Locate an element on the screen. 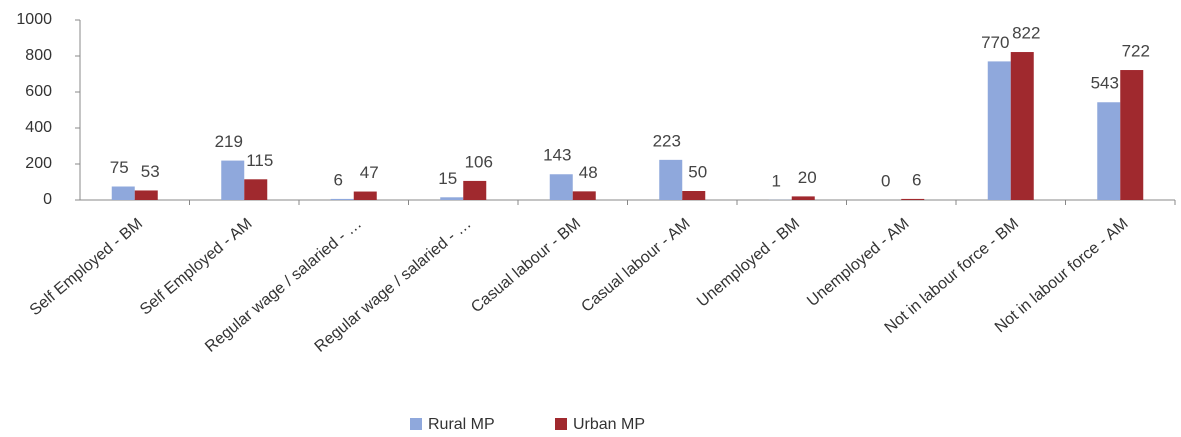  value-label: 47 is located at coordinates (369, 172).